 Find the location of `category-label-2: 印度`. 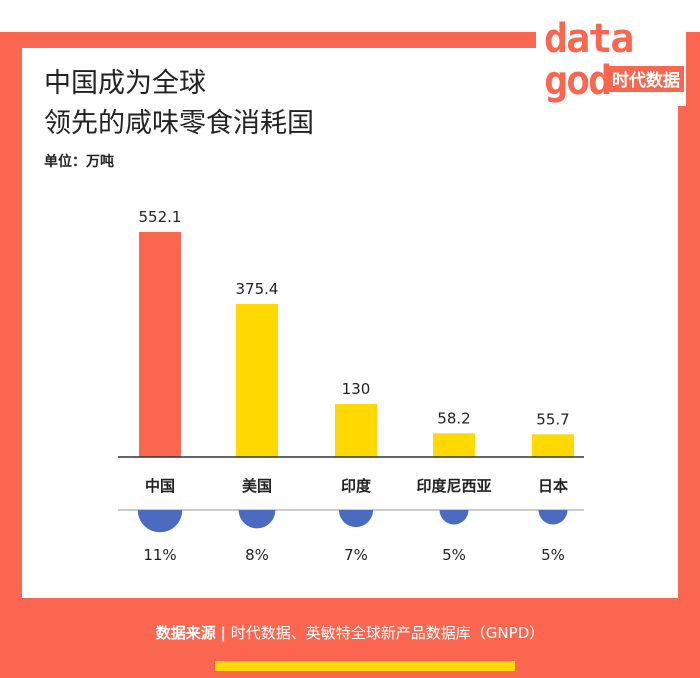

category-label-2: 印度 is located at coordinates (356, 486).